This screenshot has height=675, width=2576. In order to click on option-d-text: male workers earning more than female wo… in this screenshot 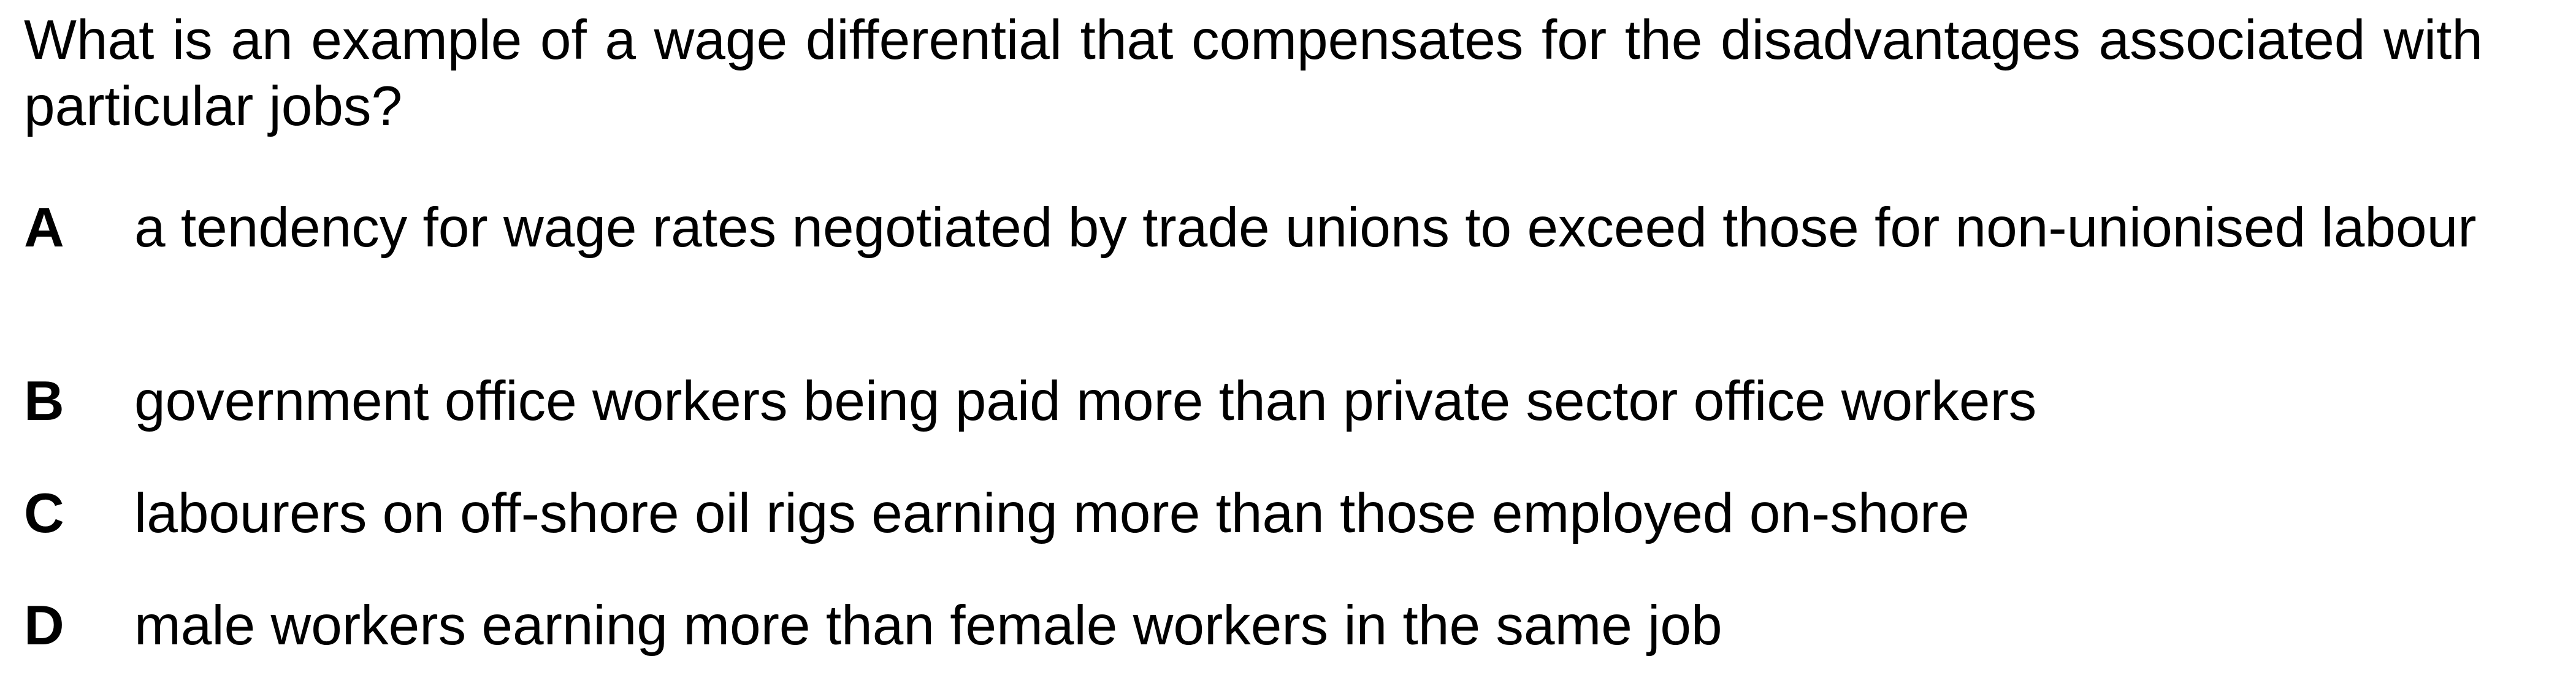, I will do `click(928, 626)`.